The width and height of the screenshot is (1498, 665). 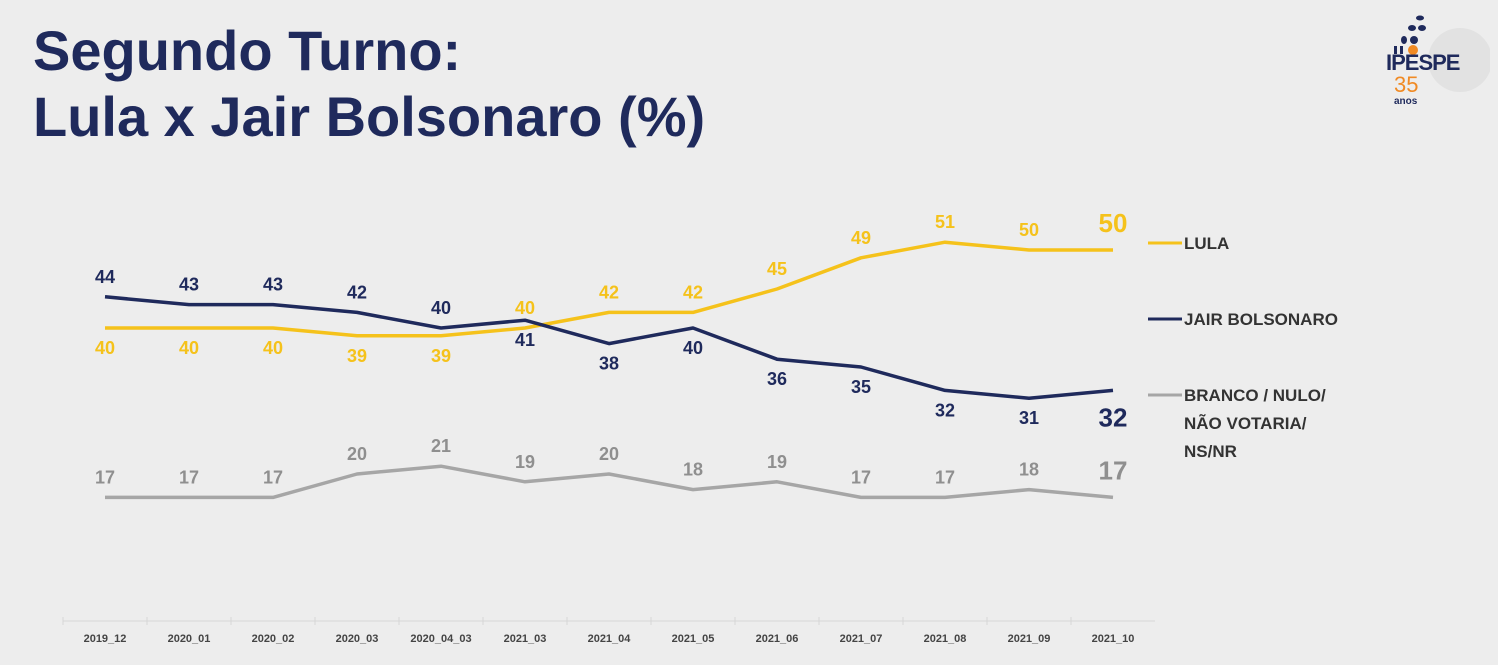 I want to click on x-tick-label: 2021_10, so click(x=1113, y=639).